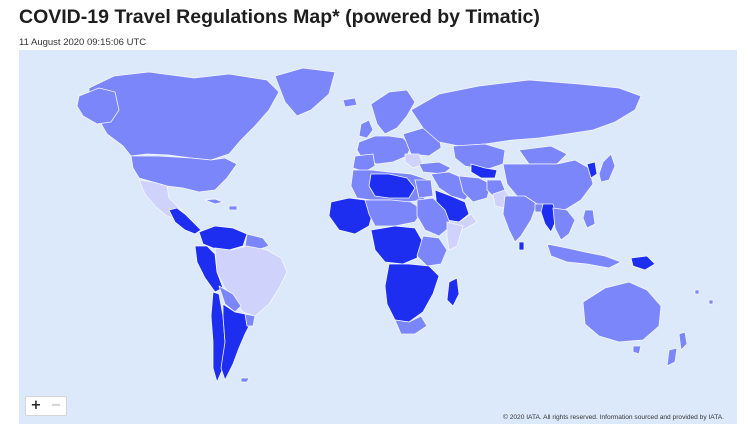 This screenshot has height=426, width=749. What do you see at coordinates (185, 221) in the screenshot?
I see `region-central-america` at bounding box center [185, 221].